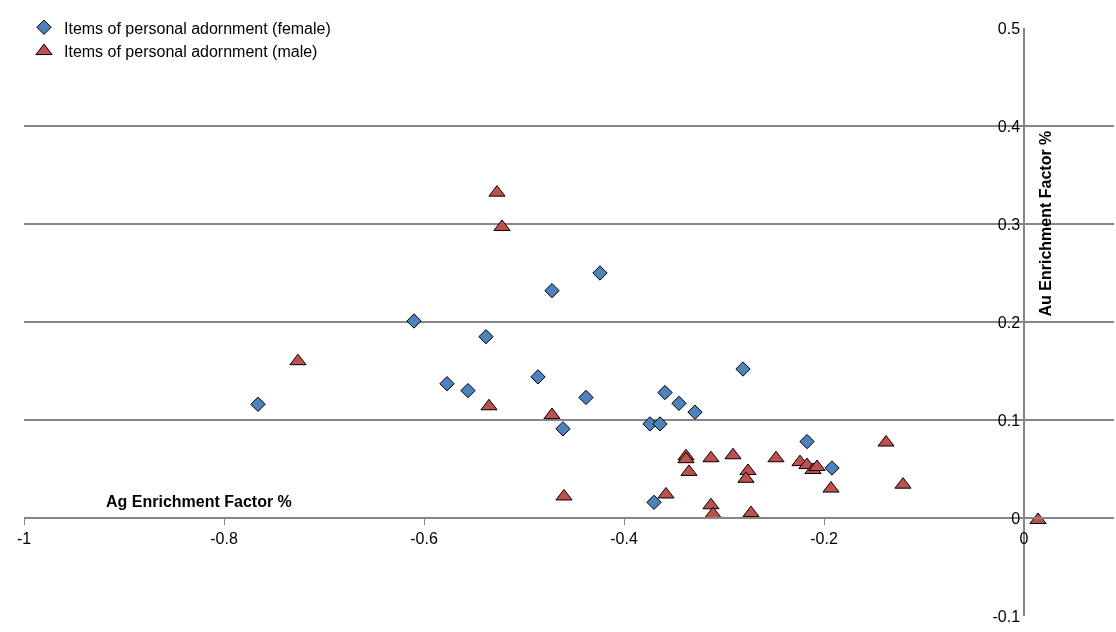  Describe the element at coordinates (1006, 616) in the screenshot. I see `y-tick-label: -0.1` at that location.